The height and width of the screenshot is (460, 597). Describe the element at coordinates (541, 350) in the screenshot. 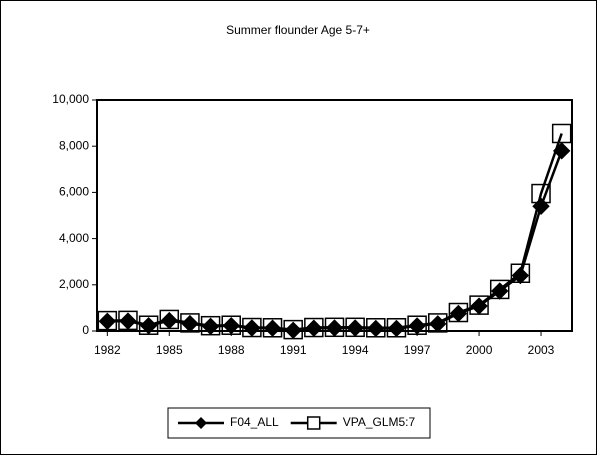

I see `x-tick-label: 2003` at that location.